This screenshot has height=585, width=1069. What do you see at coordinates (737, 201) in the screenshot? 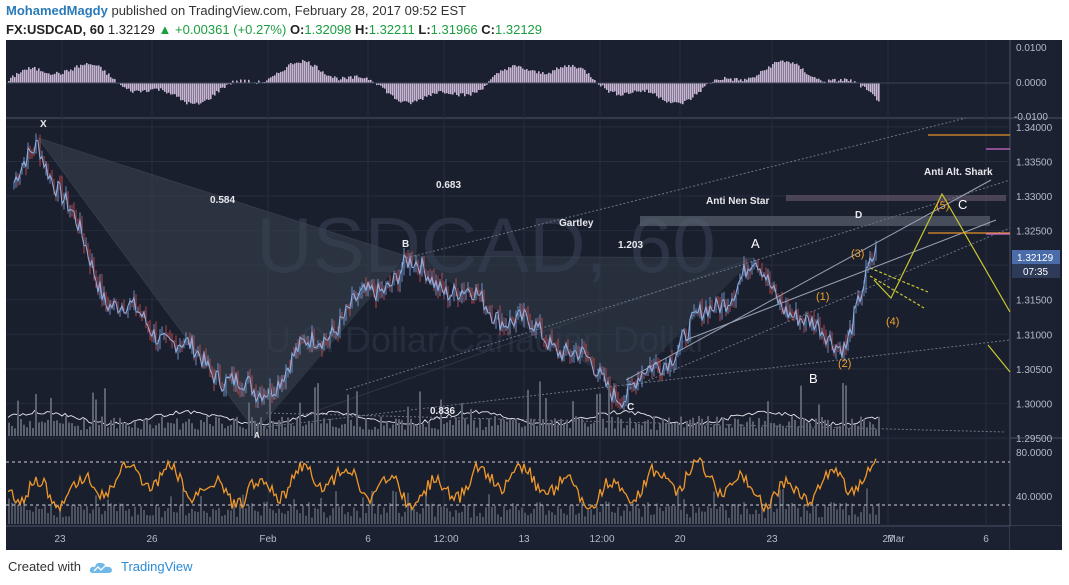
I see `anti-nen-star-label: Anti Nen Star` at bounding box center [737, 201].